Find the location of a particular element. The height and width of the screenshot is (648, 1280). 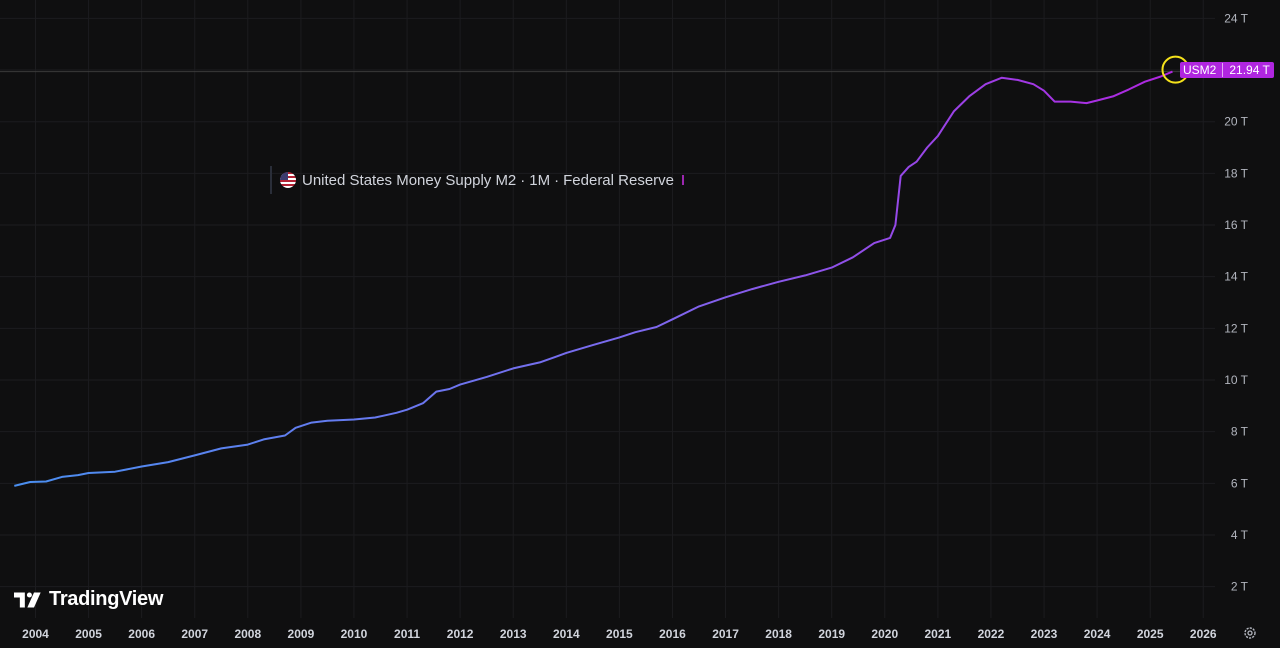

y-tick-label: 6 T is located at coordinates (1240, 483).